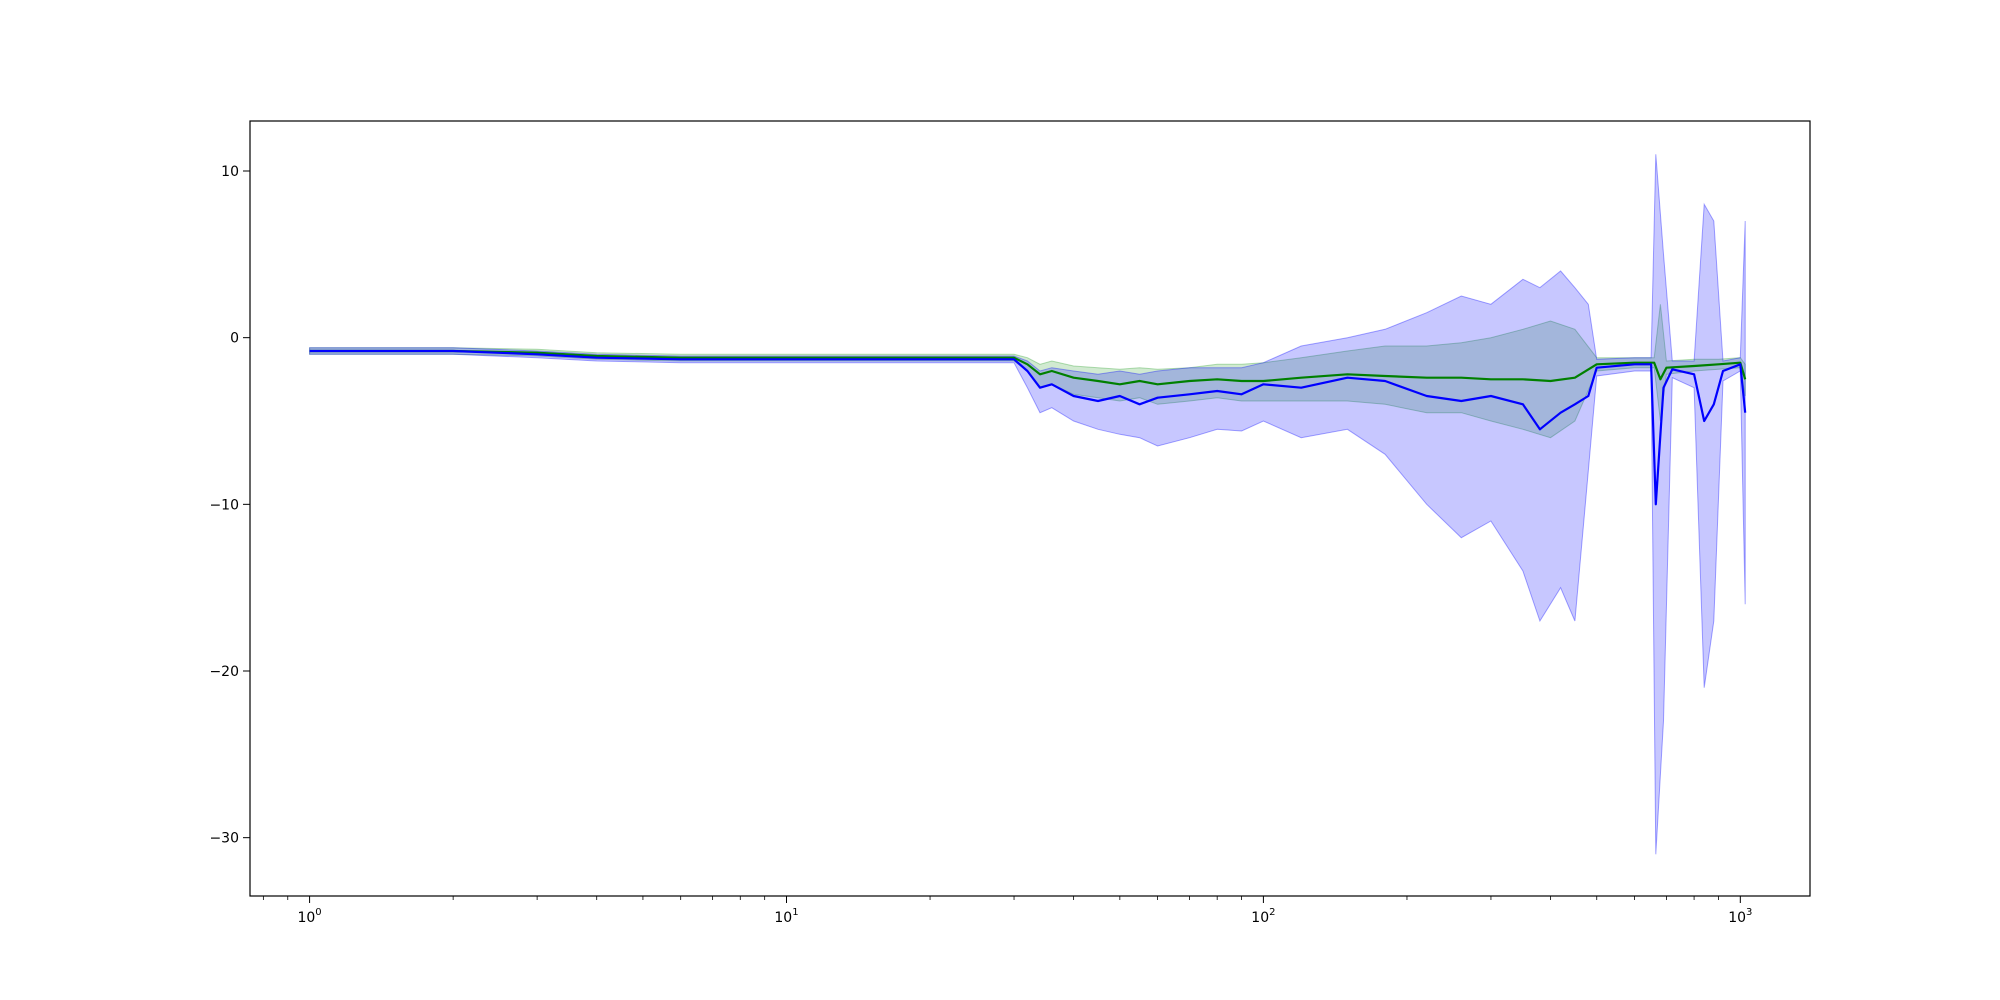  Describe the element at coordinates (224, 505) in the screenshot. I see `y-tick-label: −10` at that location.